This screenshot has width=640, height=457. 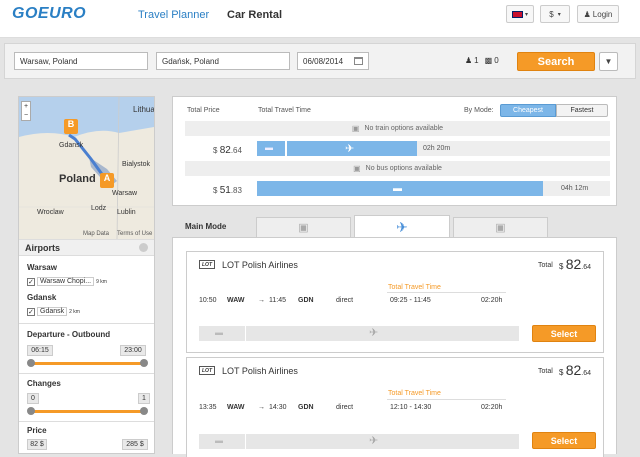 I want to click on gdansk-airport-distance: 2 km, so click(x=74, y=311).